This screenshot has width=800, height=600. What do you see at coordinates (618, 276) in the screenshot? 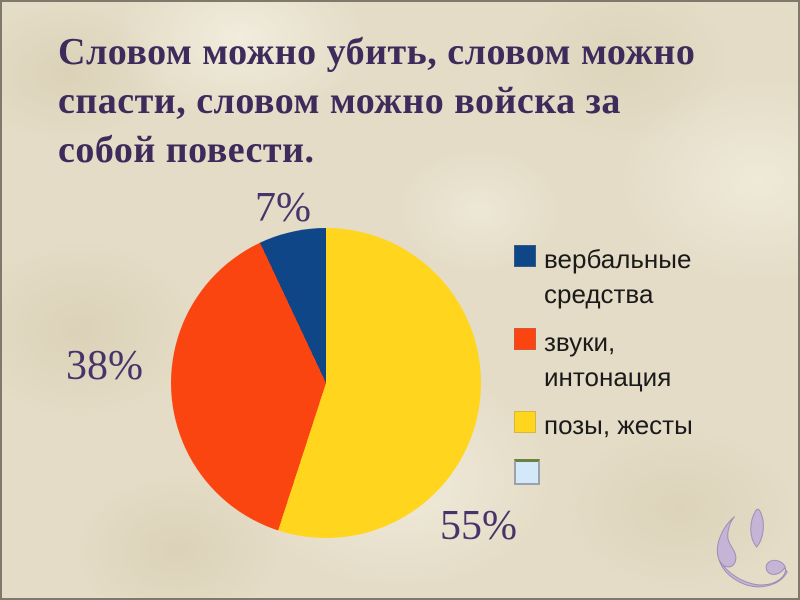
I see `legend-label: вербальные средства` at bounding box center [618, 276].